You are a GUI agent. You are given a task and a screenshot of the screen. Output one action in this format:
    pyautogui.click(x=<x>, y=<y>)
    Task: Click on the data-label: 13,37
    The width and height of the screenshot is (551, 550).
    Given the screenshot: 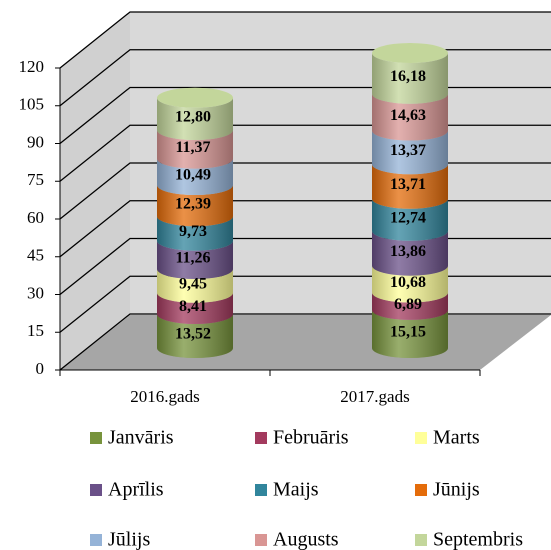 What is the action you would take?
    pyautogui.click(x=408, y=150)
    